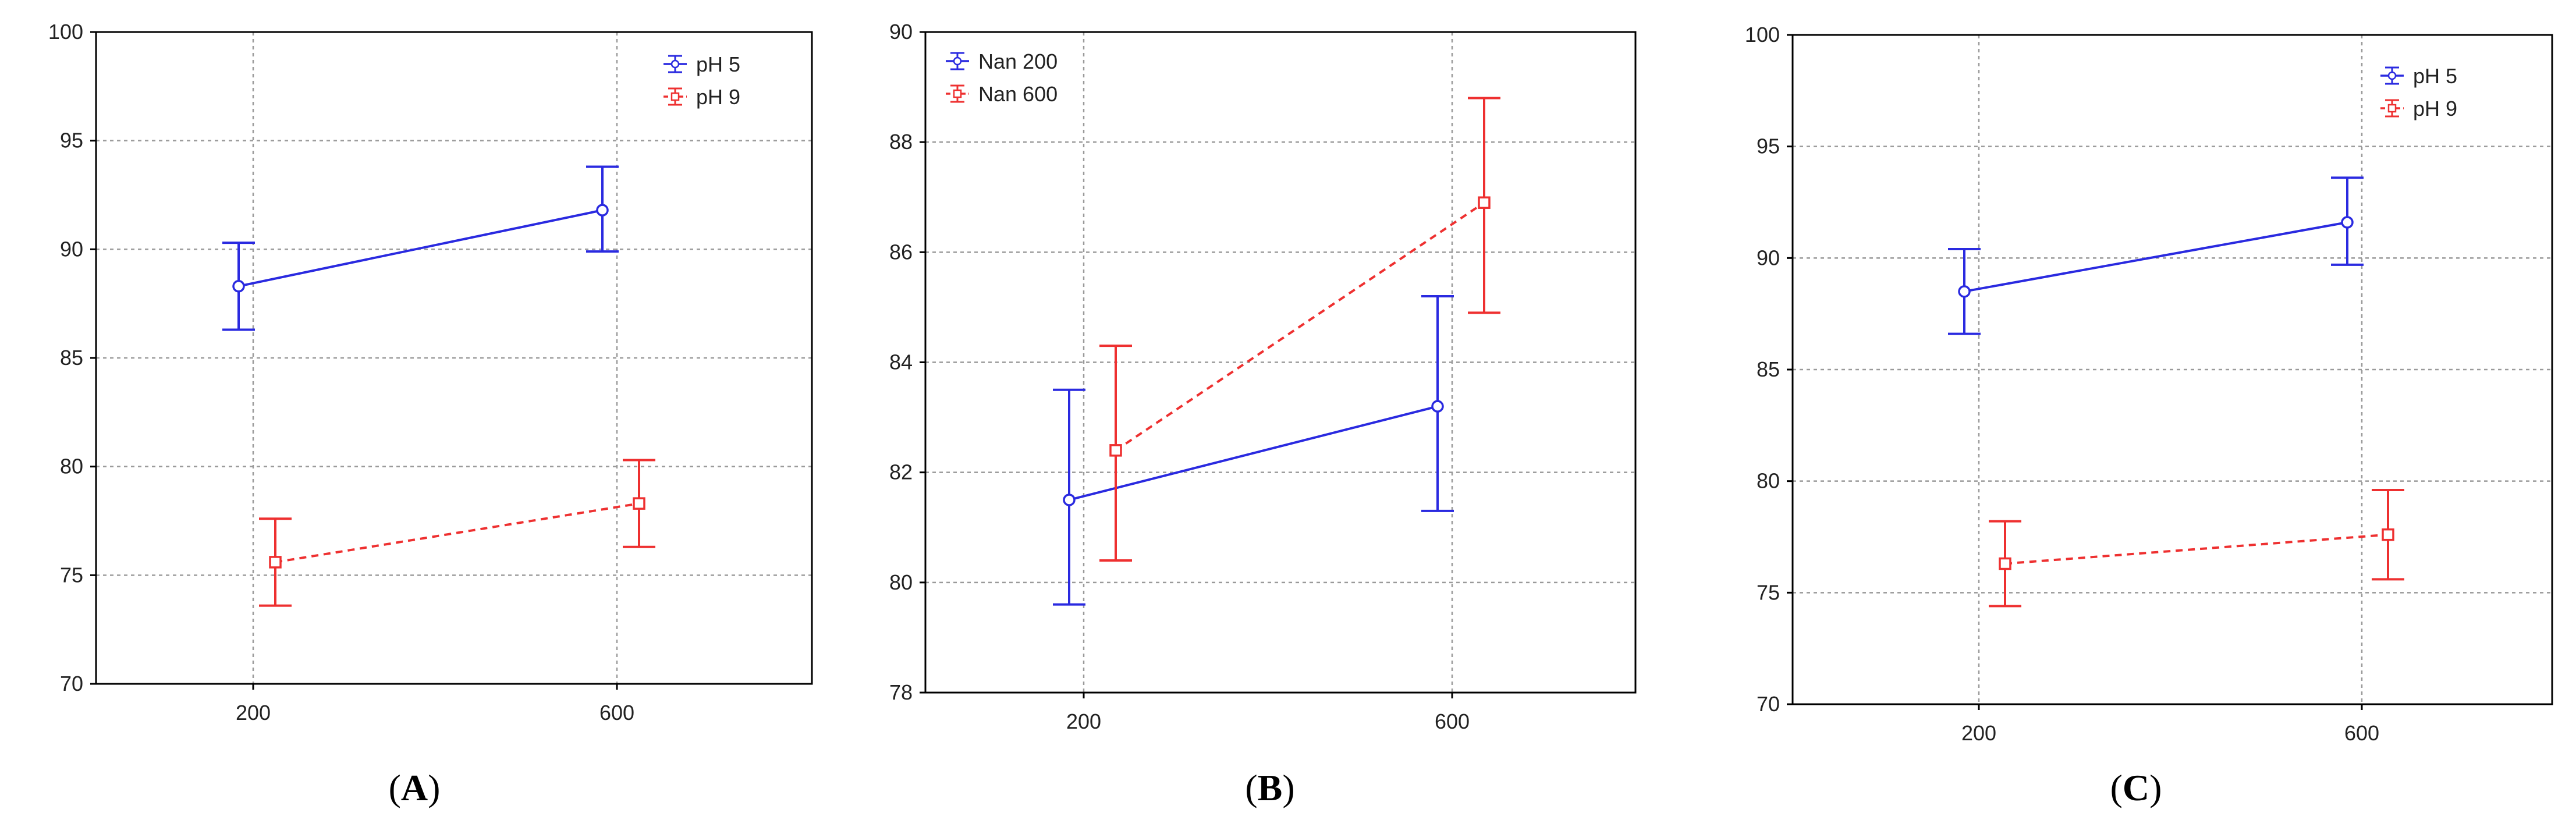 The width and height of the screenshot is (2576, 834). Describe the element at coordinates (901, 142) in the screenshot. I see `y-tick-label: 88` at that location.